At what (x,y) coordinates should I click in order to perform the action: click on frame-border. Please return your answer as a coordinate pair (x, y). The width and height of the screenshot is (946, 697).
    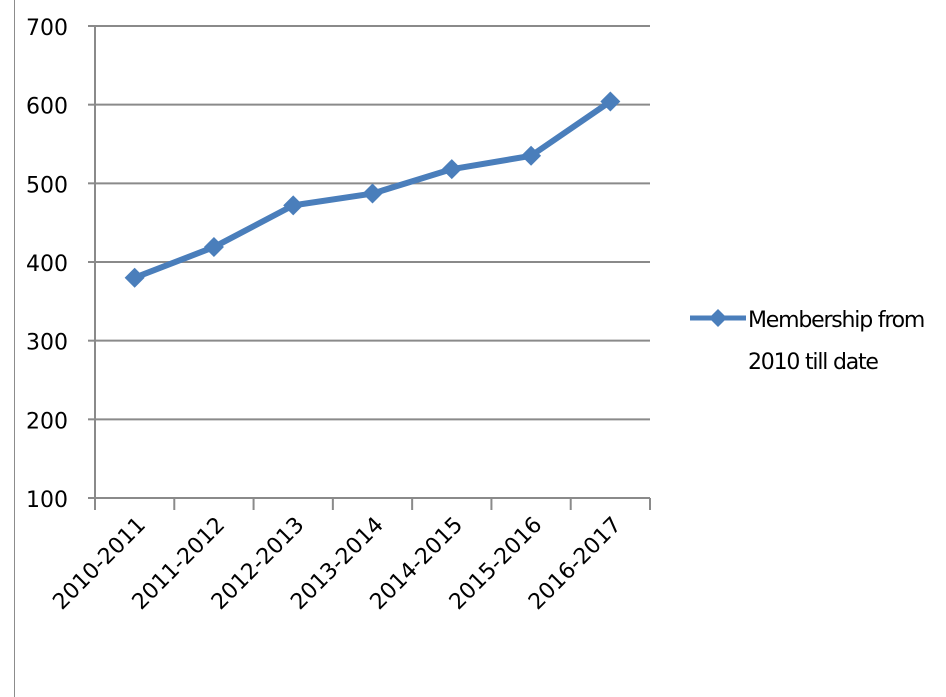
    Looking at the image, I should click on (14, 348).